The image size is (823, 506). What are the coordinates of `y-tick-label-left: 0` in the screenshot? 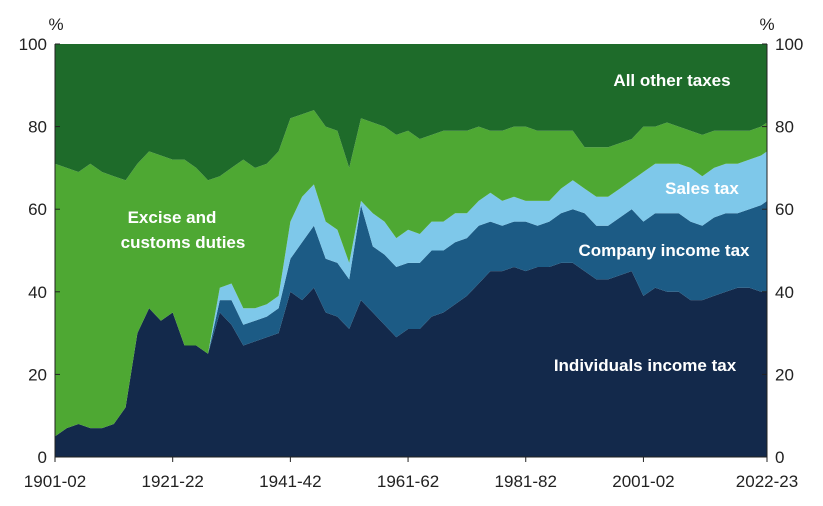 It's located at (42, 457).